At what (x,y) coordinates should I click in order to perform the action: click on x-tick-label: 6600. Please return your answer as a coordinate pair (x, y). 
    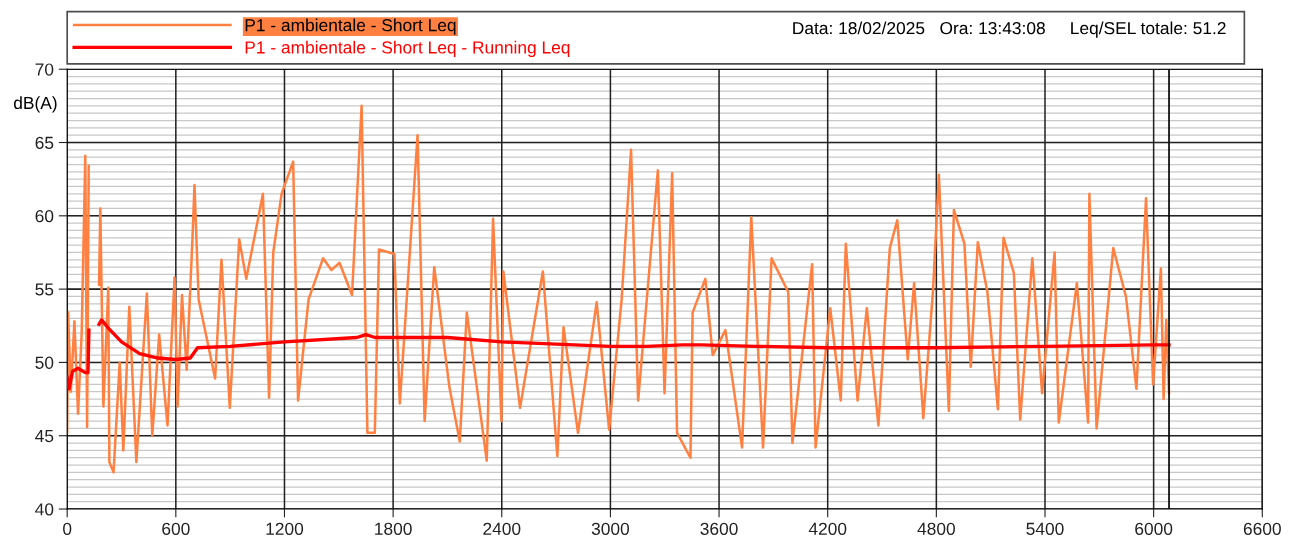
    Looking at the image, I should click on (1262, 528).